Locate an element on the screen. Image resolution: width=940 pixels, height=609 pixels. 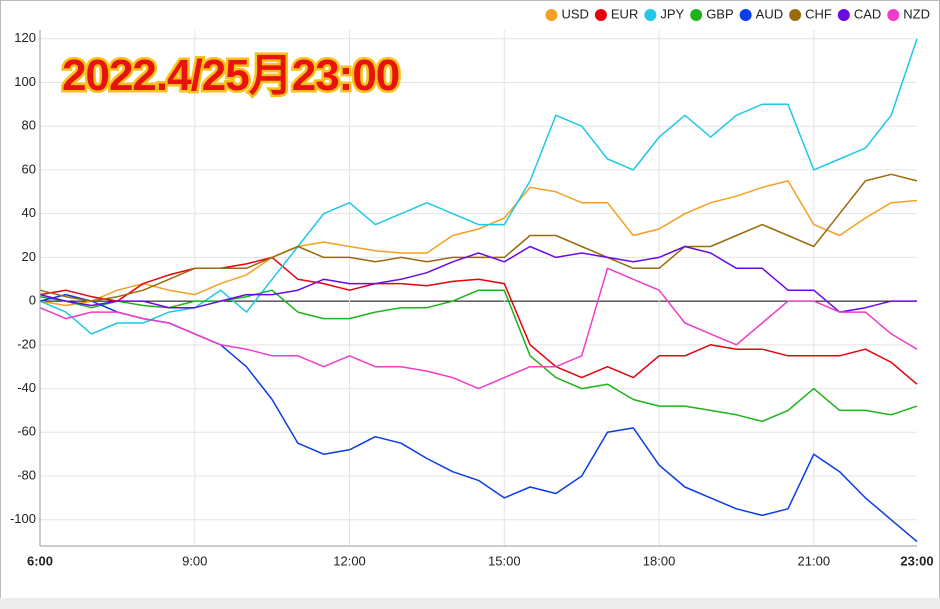
chart-title: 2022.4/25月23:00 is located at coordinates (230, 75).